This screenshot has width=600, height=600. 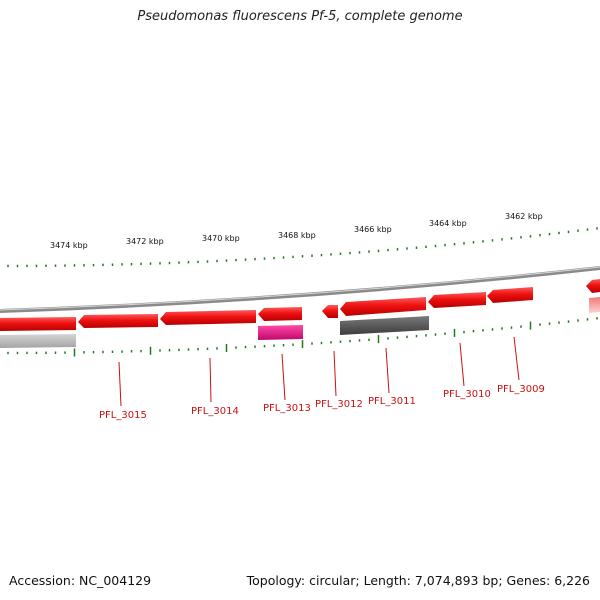 I want to click on feature-gray-left, so click(x=38, y=341).